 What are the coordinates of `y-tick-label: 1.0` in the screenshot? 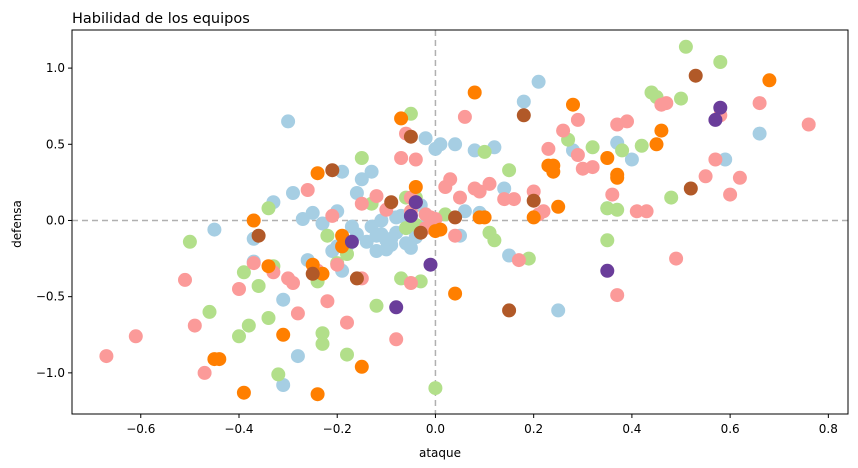 It's located at (55, 68).